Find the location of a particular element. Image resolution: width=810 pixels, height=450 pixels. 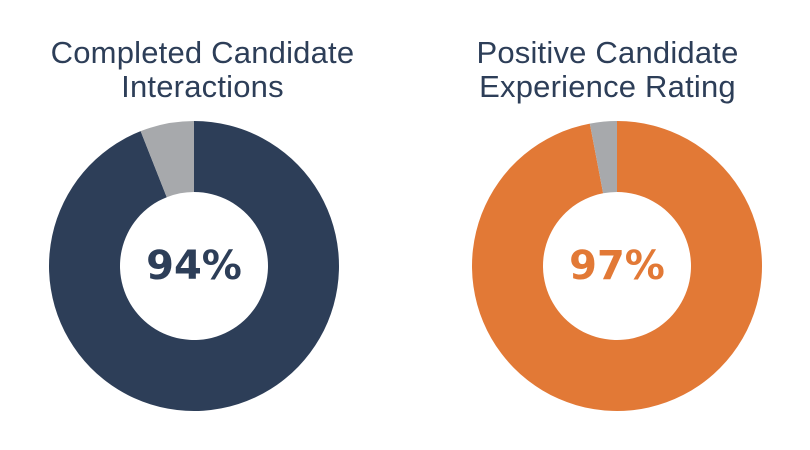

chart-title-line-2: Experience Rating is located at coordinates (607, 86).